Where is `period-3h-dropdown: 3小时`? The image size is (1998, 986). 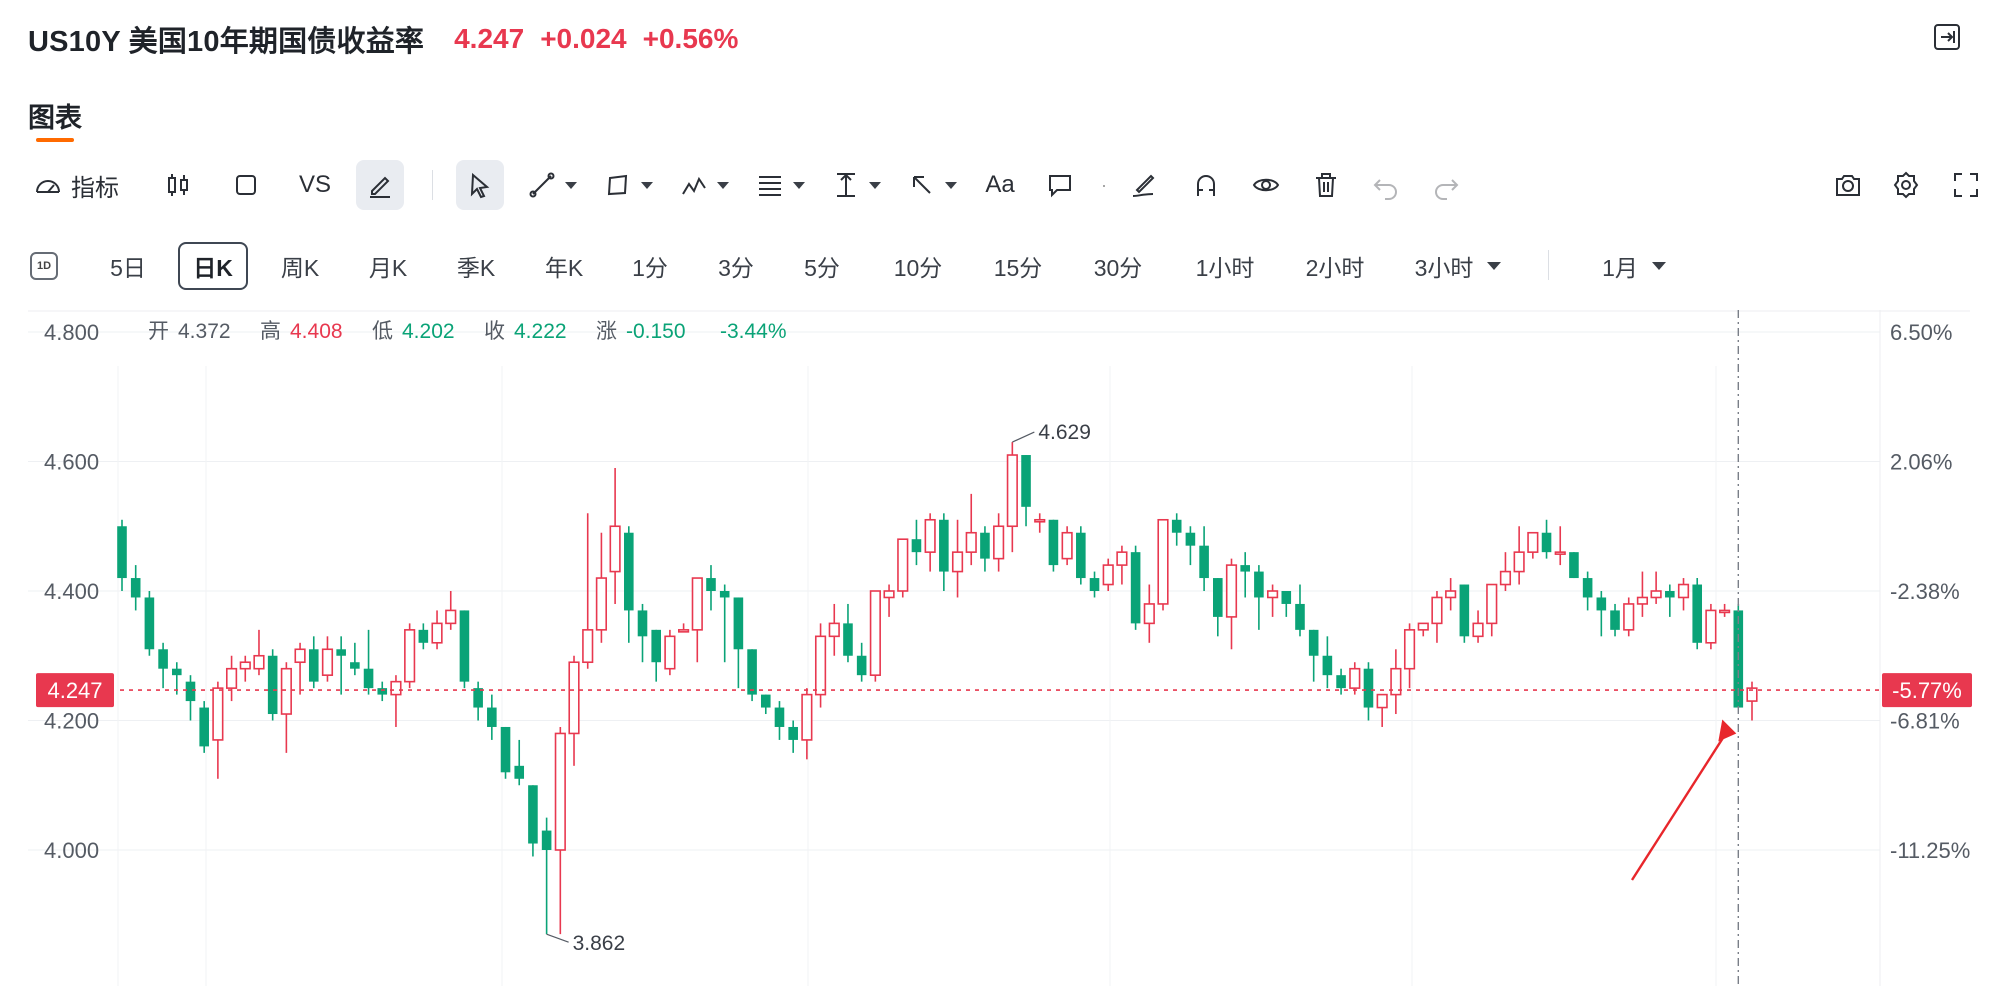 period-3h-dropdown: 3小时 is located at coordinates (1458, 266).